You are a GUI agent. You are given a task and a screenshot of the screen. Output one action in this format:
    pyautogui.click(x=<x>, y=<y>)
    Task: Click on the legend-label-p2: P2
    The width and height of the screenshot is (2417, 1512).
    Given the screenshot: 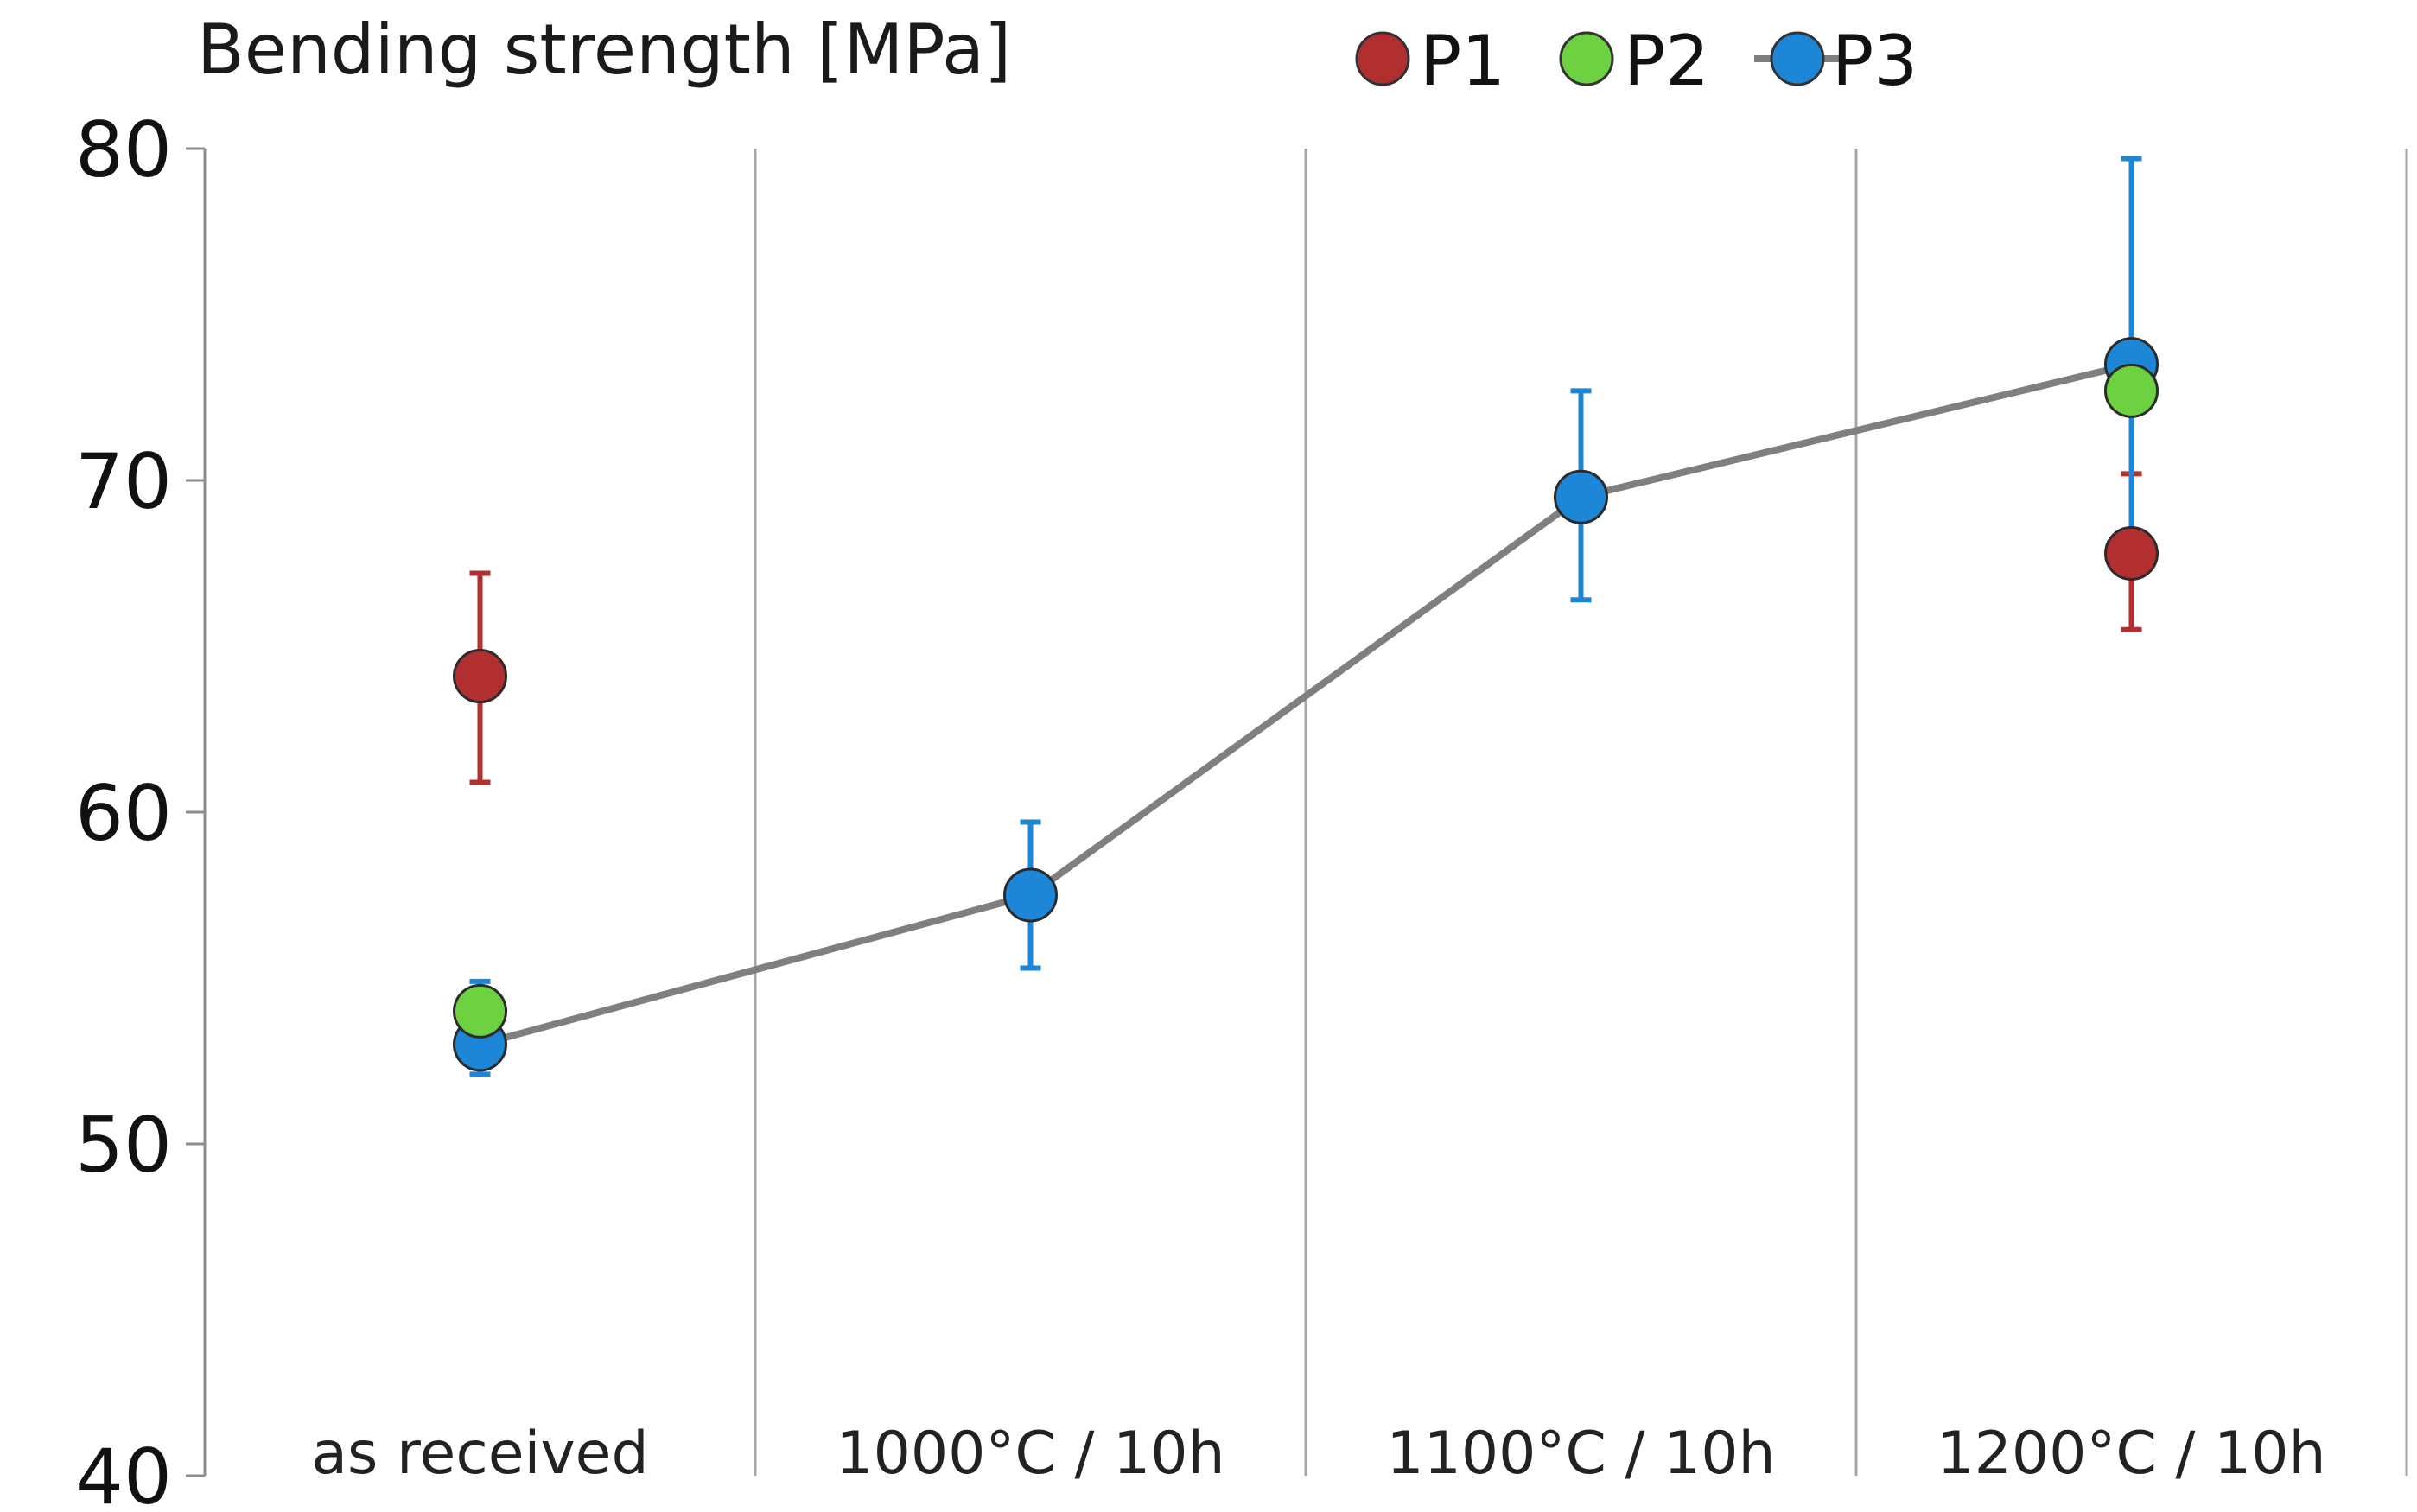 What is the action you would take?
    pyautogui.click(x=1666, y=61)
    